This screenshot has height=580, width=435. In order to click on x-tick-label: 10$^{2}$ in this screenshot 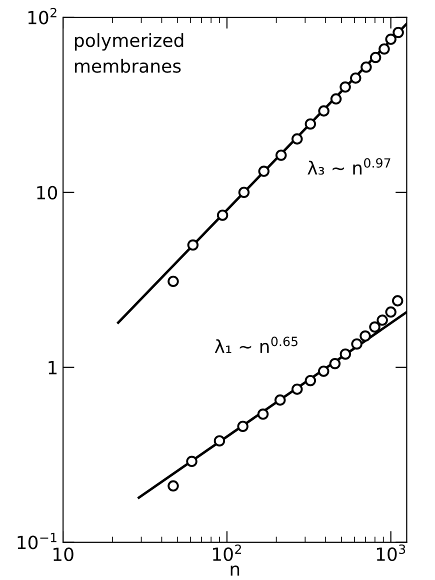, I will do `click(227, 552)`.